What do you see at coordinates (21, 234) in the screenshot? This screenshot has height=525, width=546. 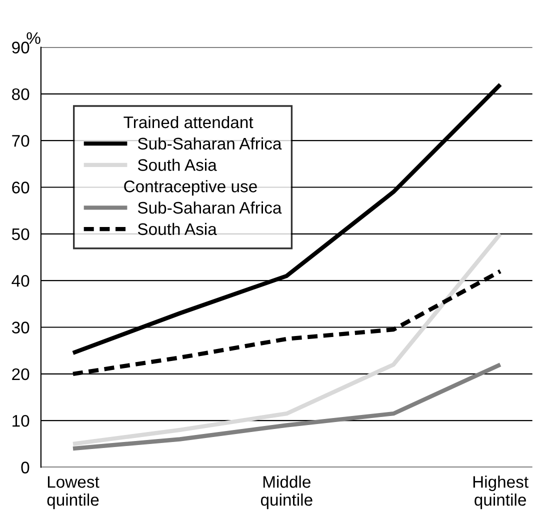 I see `y-tick-label: 50` at bounding box center [21, 234].